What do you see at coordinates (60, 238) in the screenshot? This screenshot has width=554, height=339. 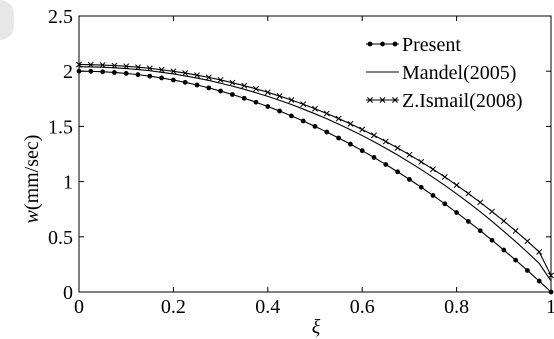 I see `y-tick-label: 0.5` at bounding box center [60, 238].